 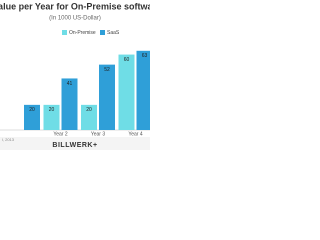 I want to click on value-label: 41, so click(x=70, y=84).